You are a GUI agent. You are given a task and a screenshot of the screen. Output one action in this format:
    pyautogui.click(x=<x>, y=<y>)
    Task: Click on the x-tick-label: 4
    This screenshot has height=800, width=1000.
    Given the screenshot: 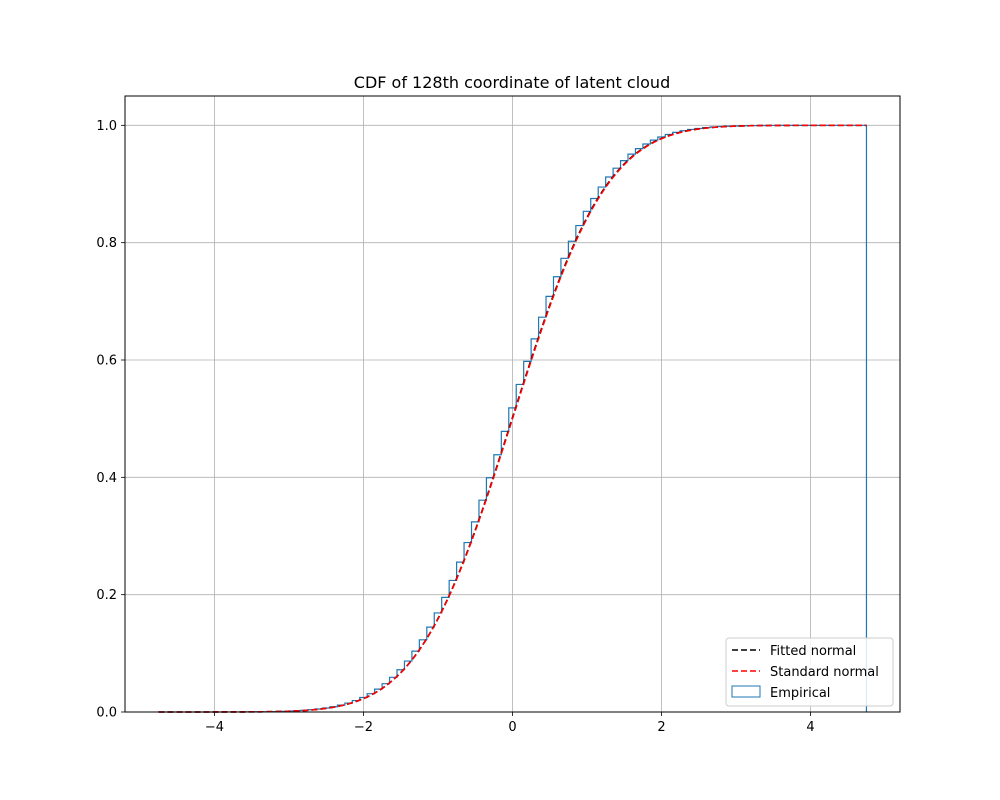 What is the action you would take?
    pyautogui.click(x=810, y=727)
    